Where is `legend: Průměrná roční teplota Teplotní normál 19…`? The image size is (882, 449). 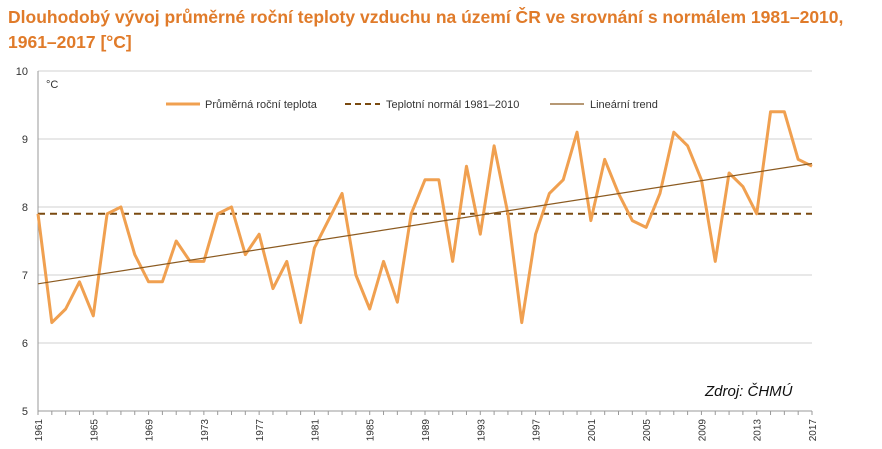 legend: Průměrná roční teplota Teplotní normál 19… is located at coordinates (412, 105).